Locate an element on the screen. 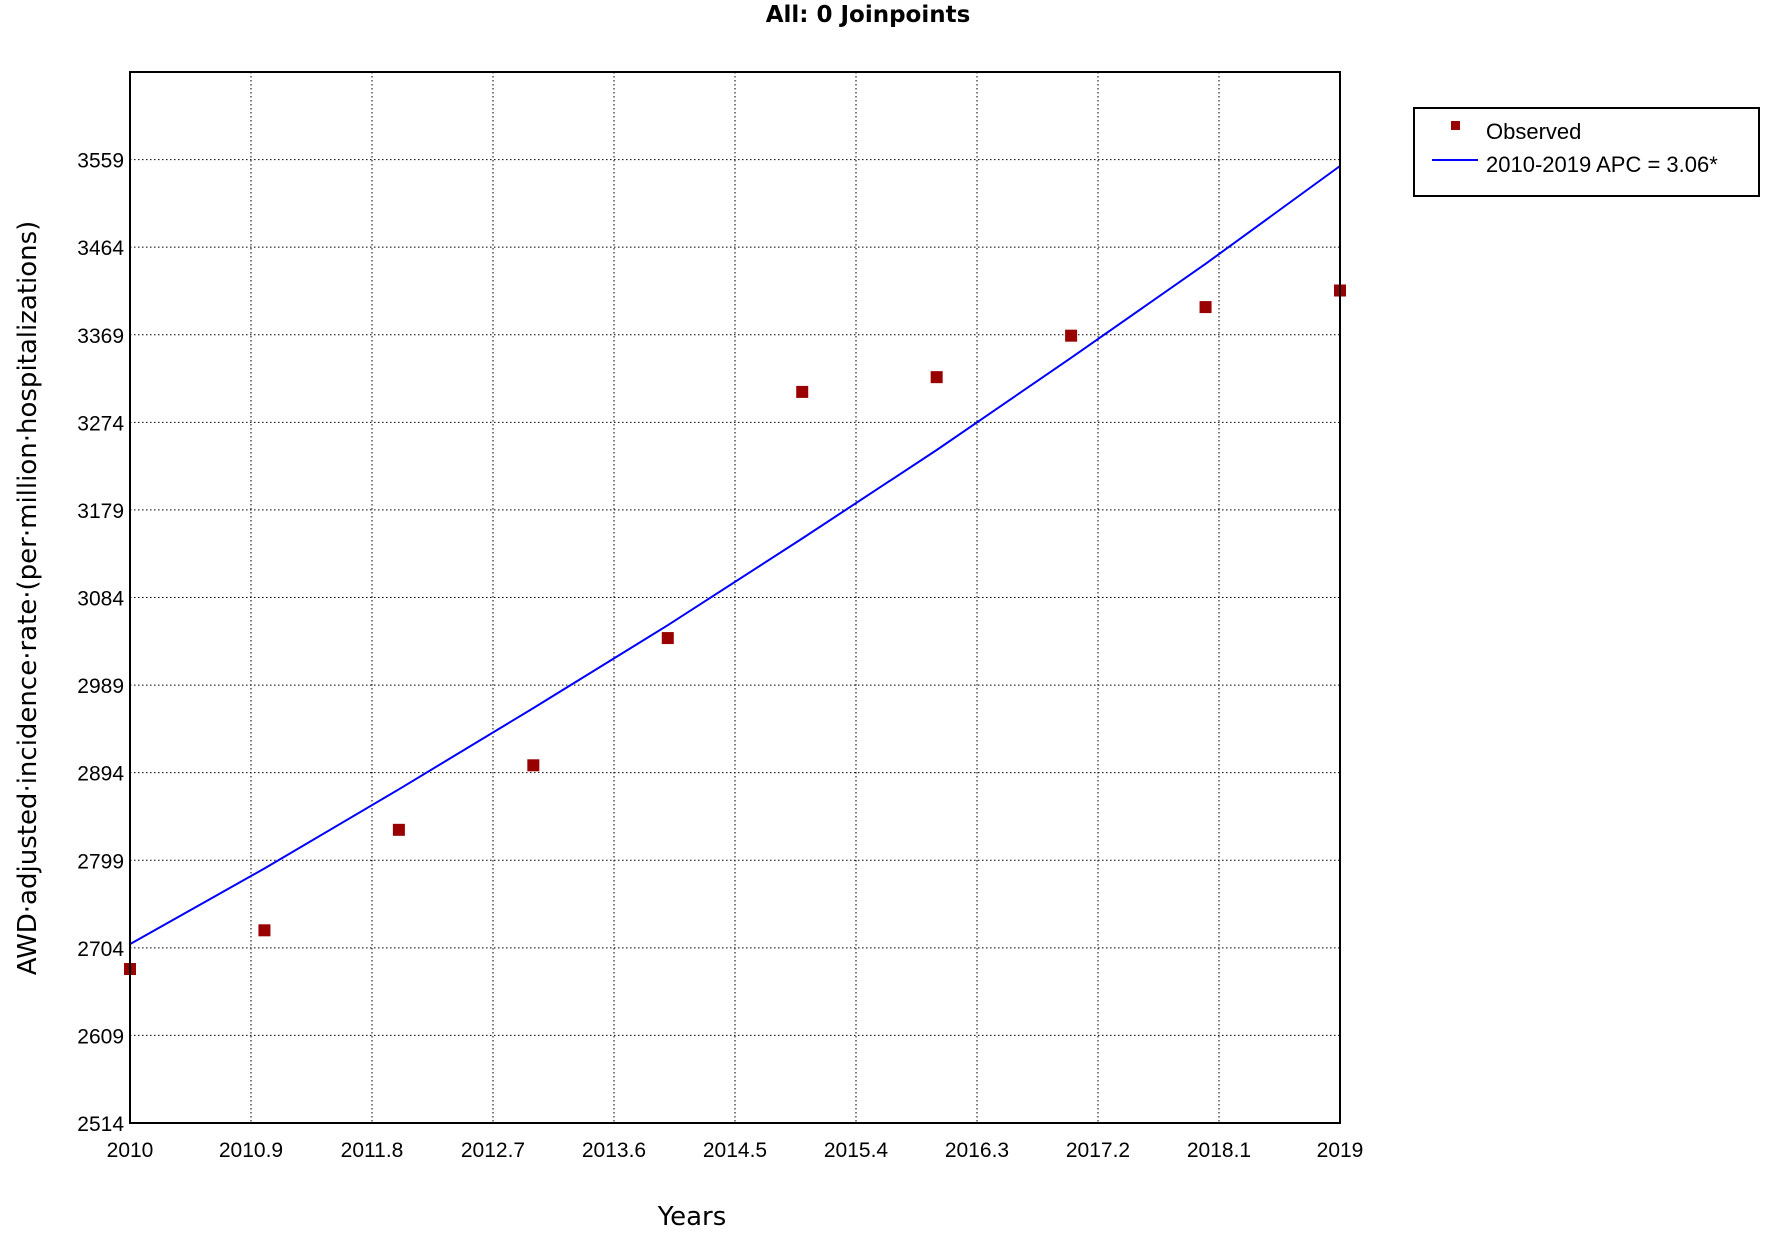 This screenshot has width=1772, height=1237. y-tick-label: 3559 is located at coordinates (100, 161).